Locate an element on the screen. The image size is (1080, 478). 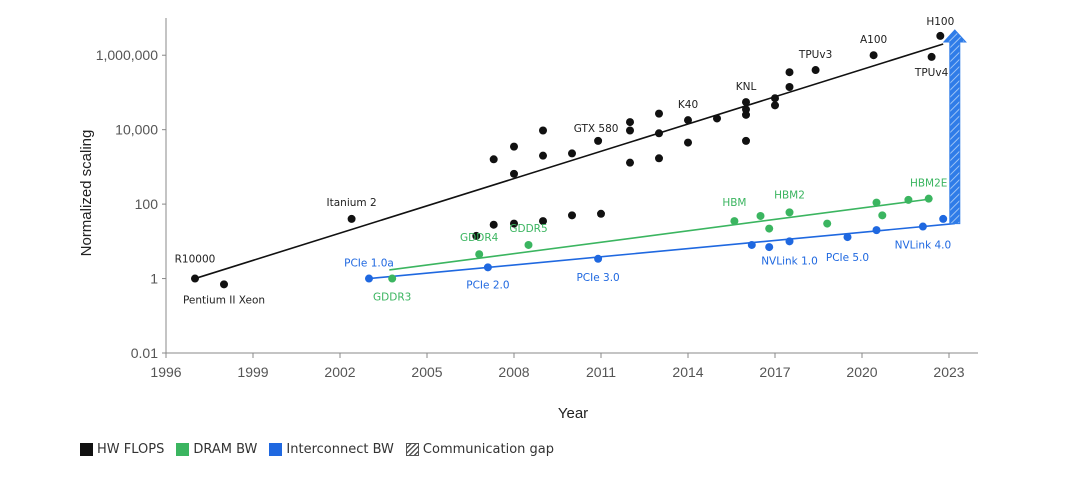
point-label-pcie-5-0: PCIe 5.0 is located at coordinates (847, 258).